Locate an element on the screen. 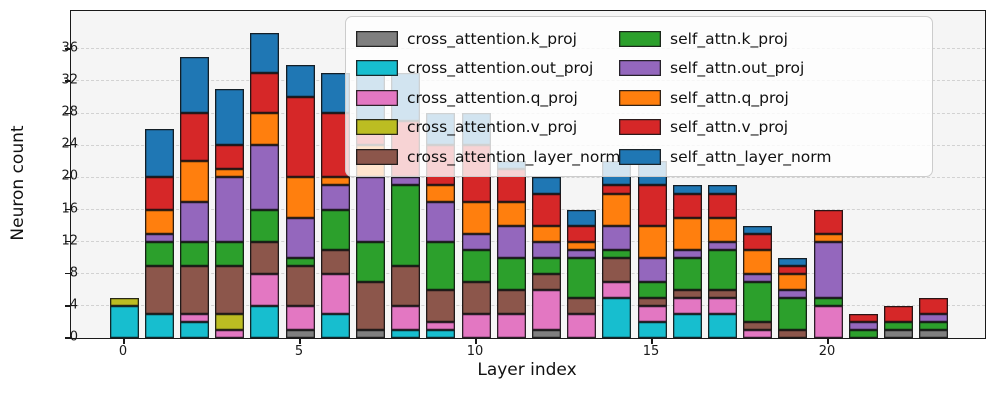 The width and height of the screenshot is (1000, 400). legend-item: self_attn.v_proj is located at coordinates (725, 128).